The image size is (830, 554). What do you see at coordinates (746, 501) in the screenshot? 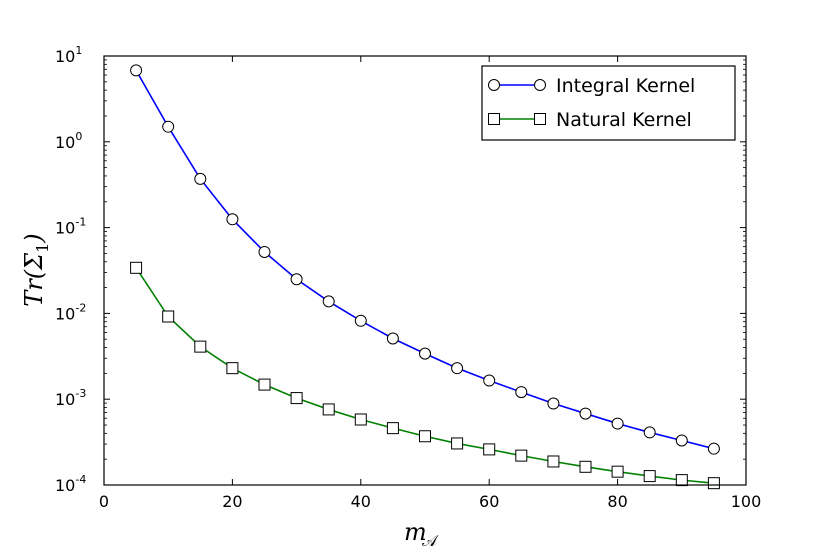
I see `x-tick-label: 100` at bounding box center [746, 501].